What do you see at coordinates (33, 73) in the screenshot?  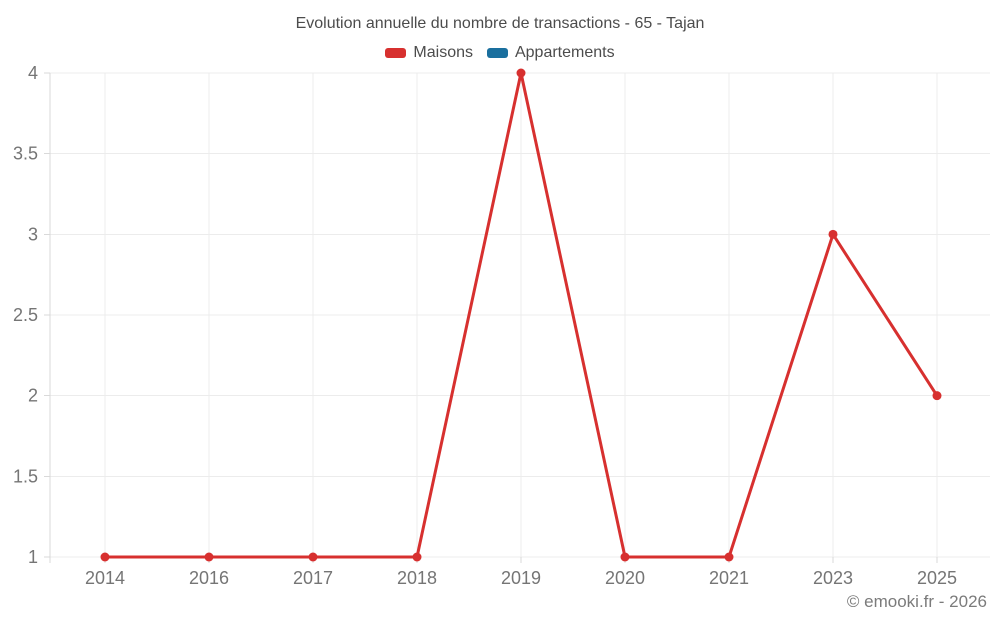 I see `y-axis-label: 4` at bounding box center [33, 73].